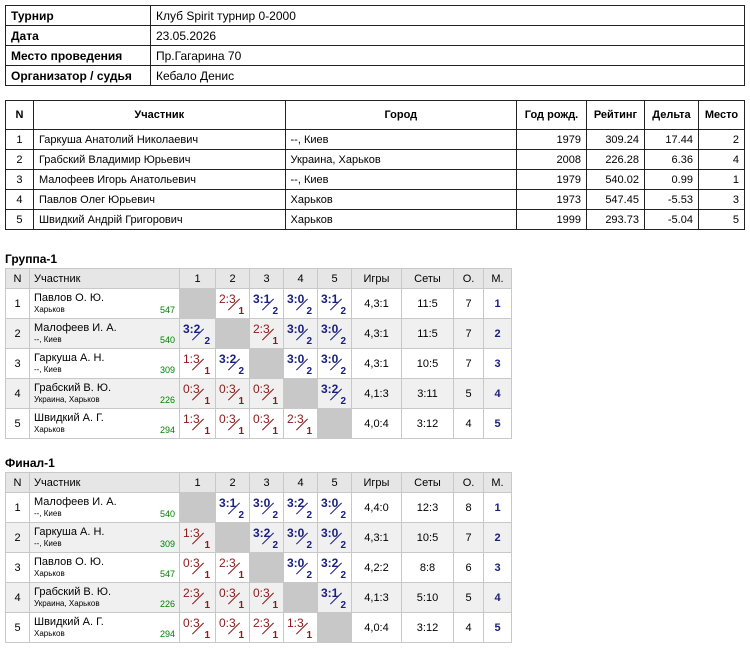 Image resolution: width=750 pixels, height=648 pixels. What do you see at coordinates (73, 591) in the screenshot?
I see `player-name: Грабский В. Ю.` at bounding box center [73, 591].